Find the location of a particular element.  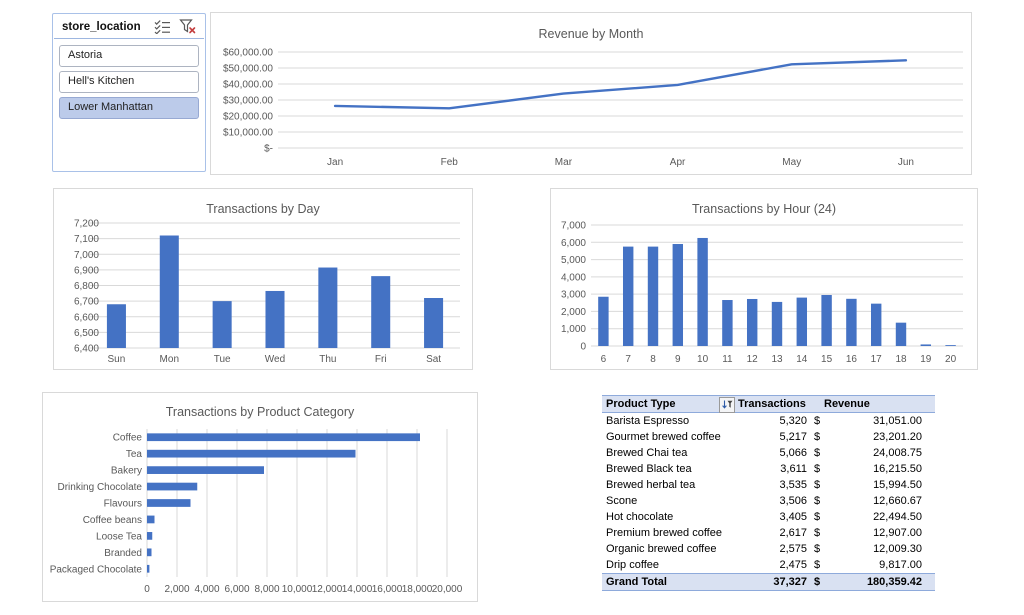

svg-text: Jun is located at coordinates (906, 162).